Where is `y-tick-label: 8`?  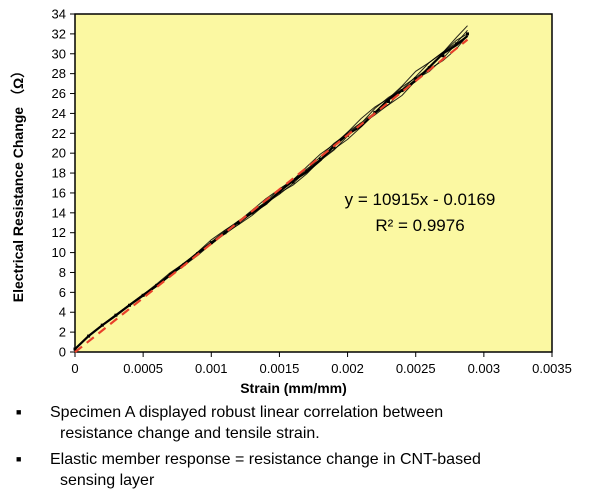 y-tick-label: 8 is located at coordinates (62, 272).